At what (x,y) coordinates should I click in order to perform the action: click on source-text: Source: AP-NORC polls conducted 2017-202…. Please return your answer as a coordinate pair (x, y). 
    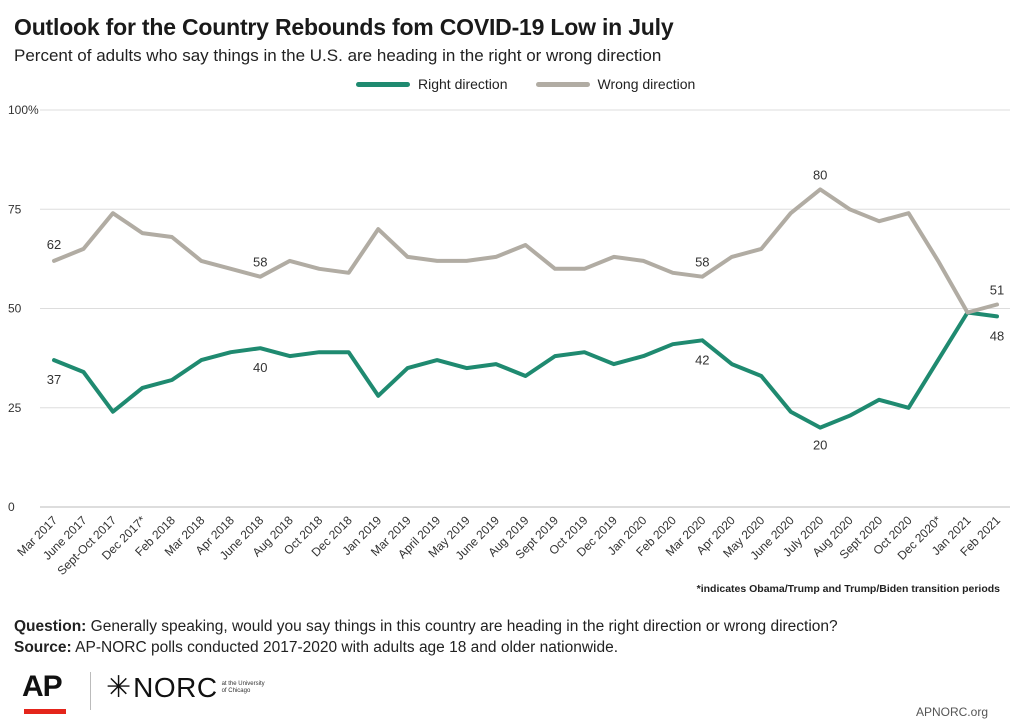
    Looking at the image, I should click on (316, 648).